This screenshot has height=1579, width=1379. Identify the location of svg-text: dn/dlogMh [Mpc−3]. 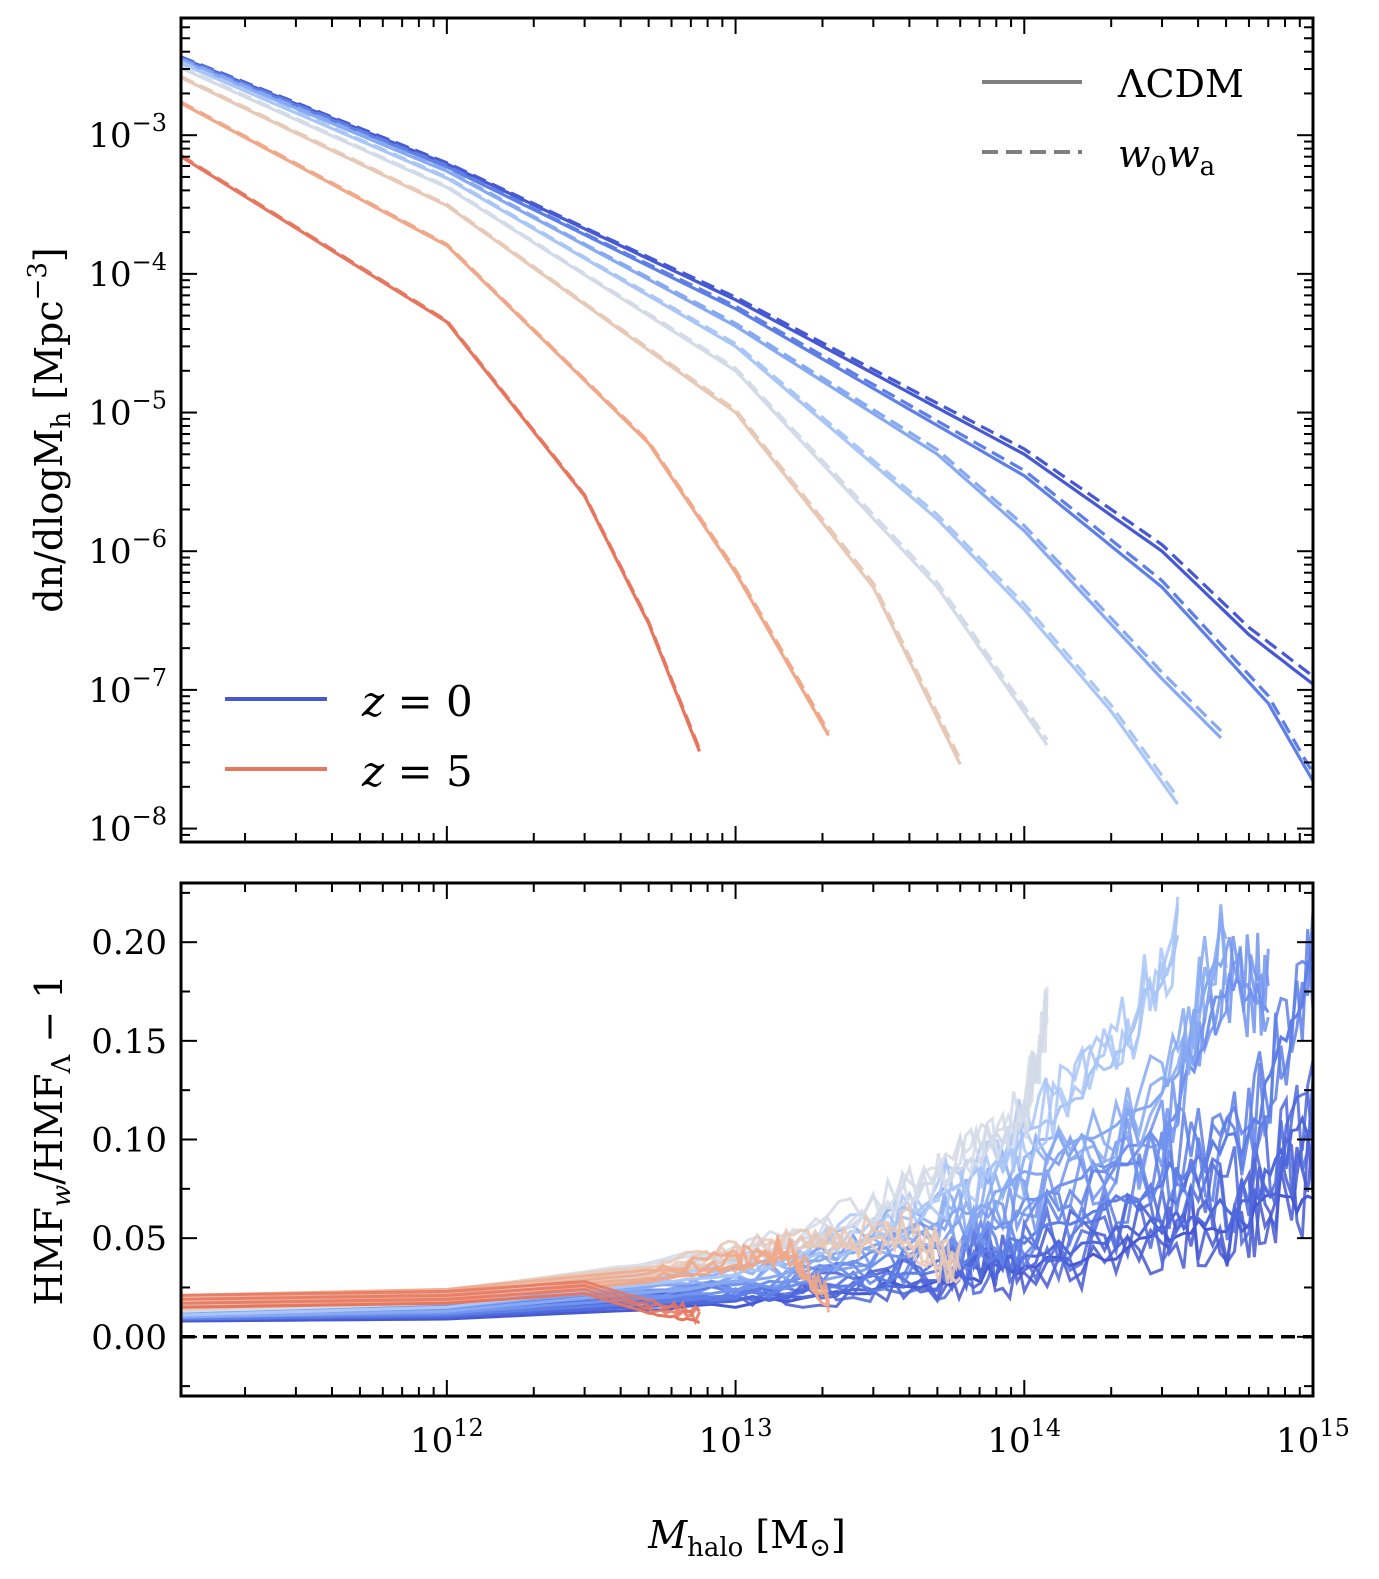
(50, 430).